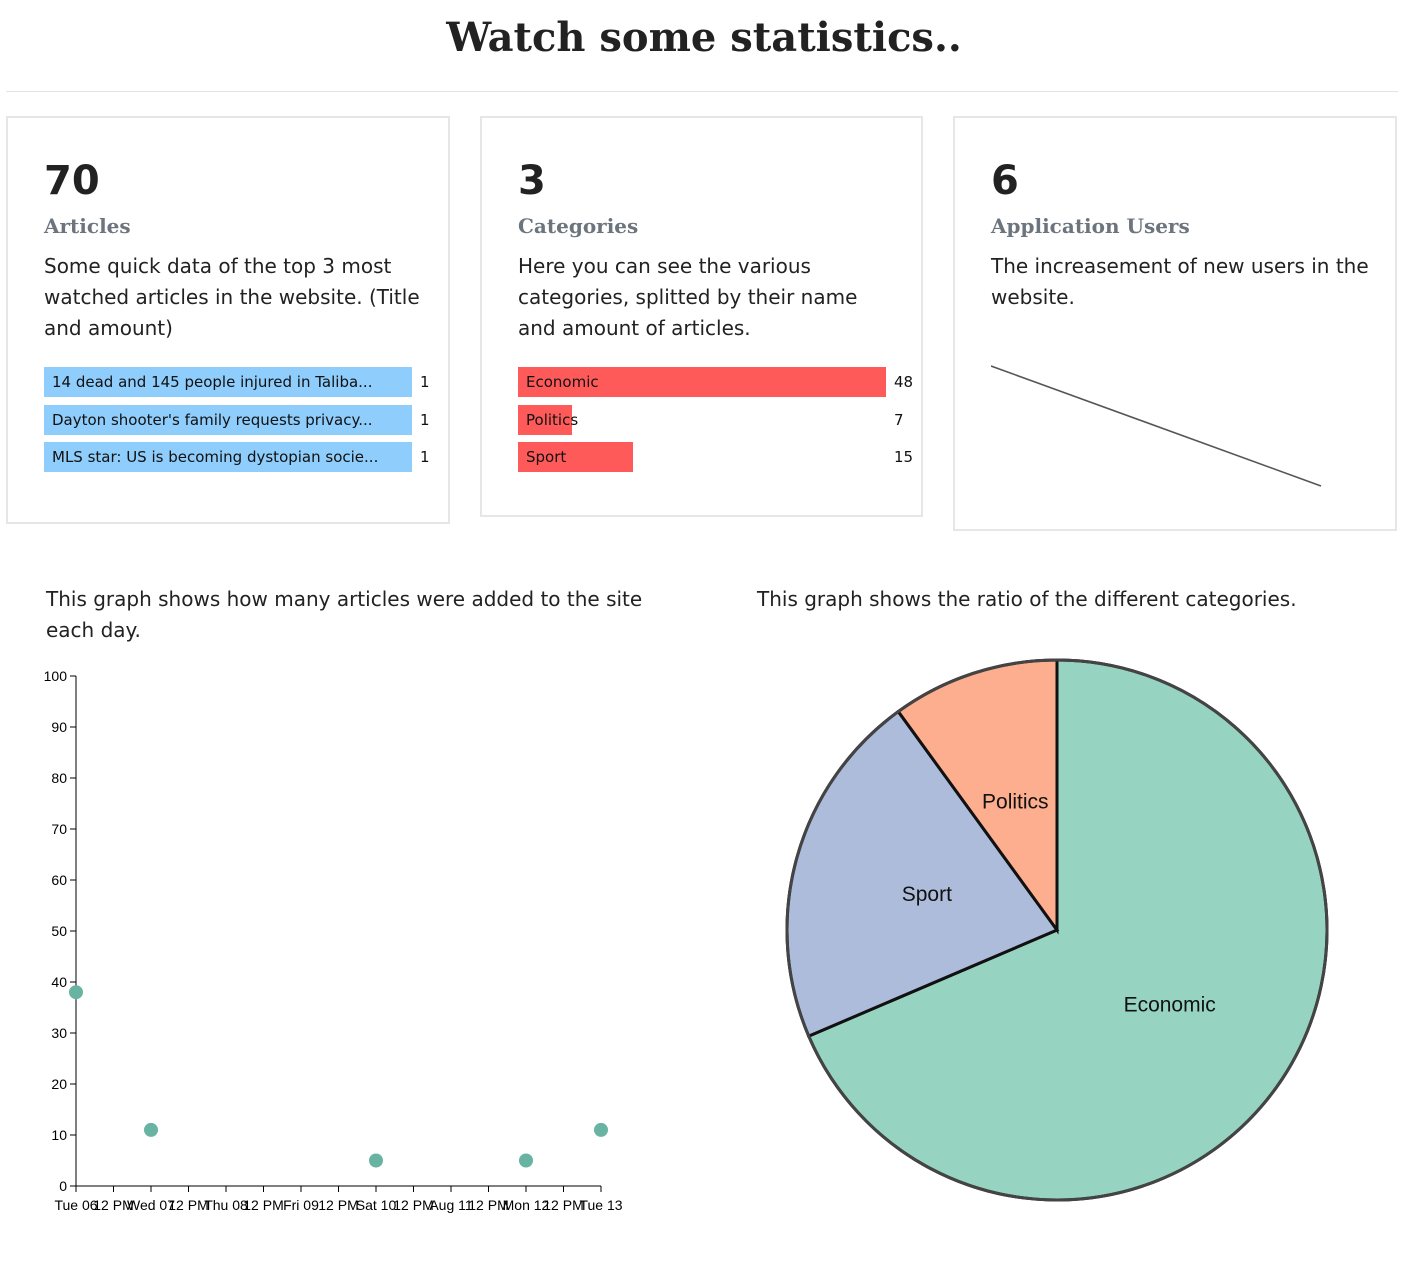  What do you see at coordinates (1015, 802) in the screenshot?
I see `pie-slice-label: Politics` at bounding box center [1015, 802].